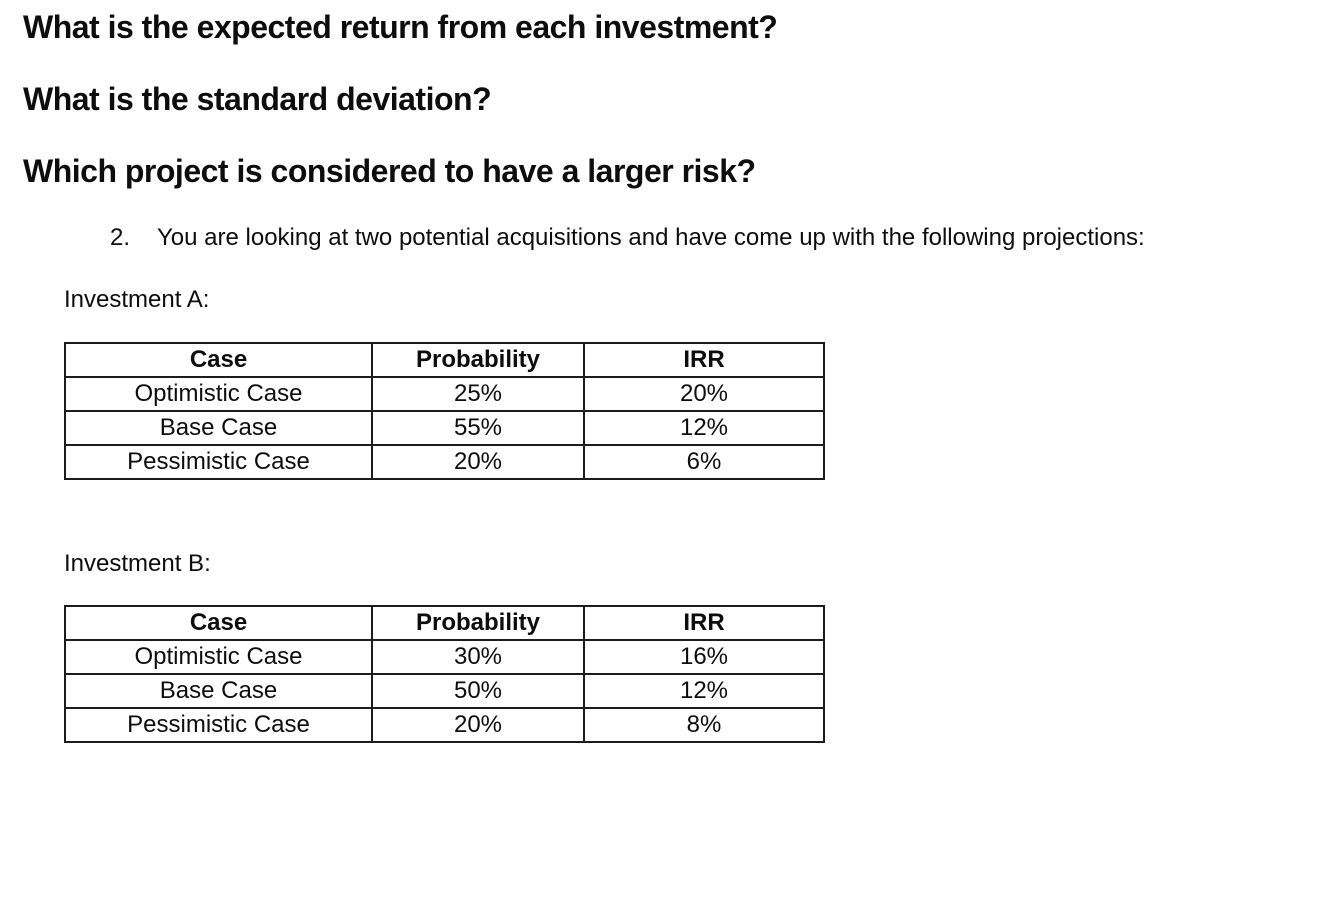 Image resolution: width=1332 pixels, height=904 pixels. Describe the element at coordinates (704, 657) in the screenshot. I see `table-cell: 16%` at that location.